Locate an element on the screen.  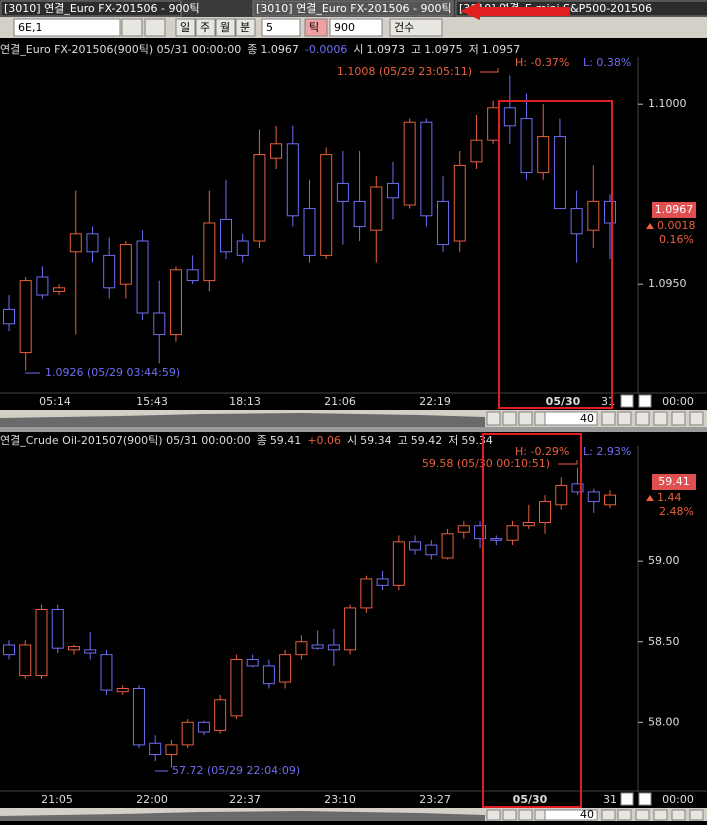
tab-label: [3010] 연결_Euro FX-201506 - 900틱 is located at coordinates (354, 8).